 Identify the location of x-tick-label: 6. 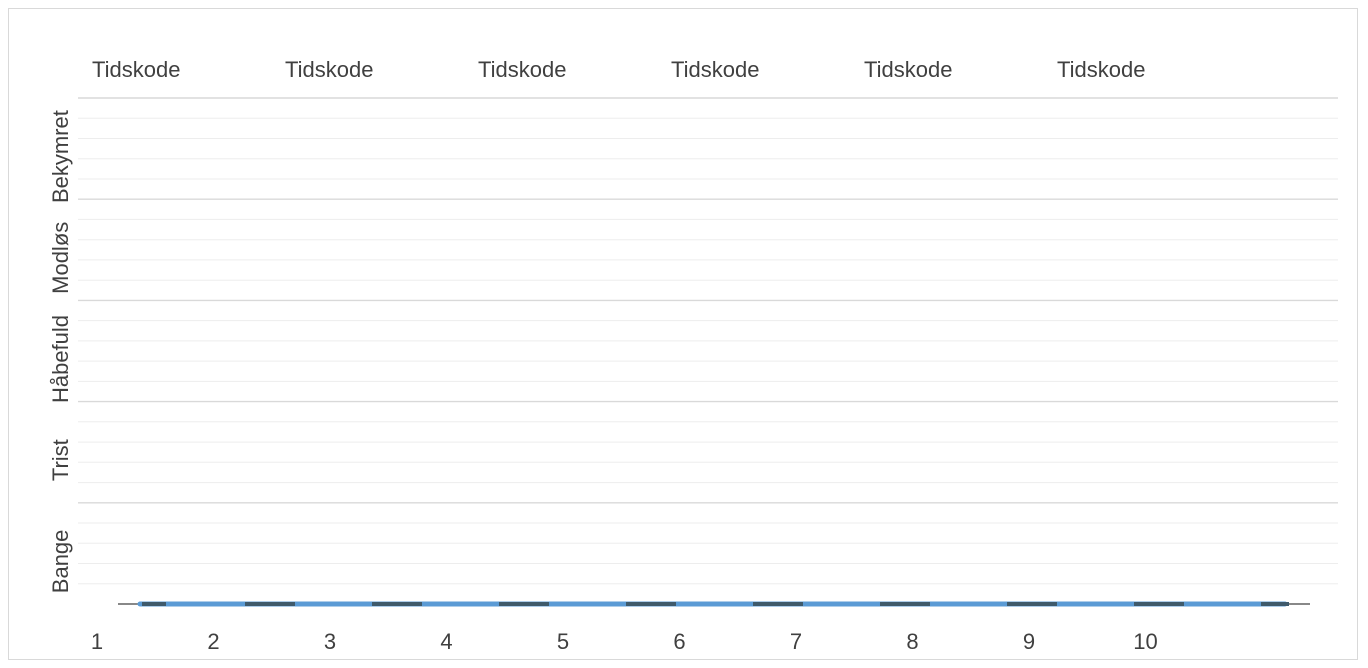
(679, 641).